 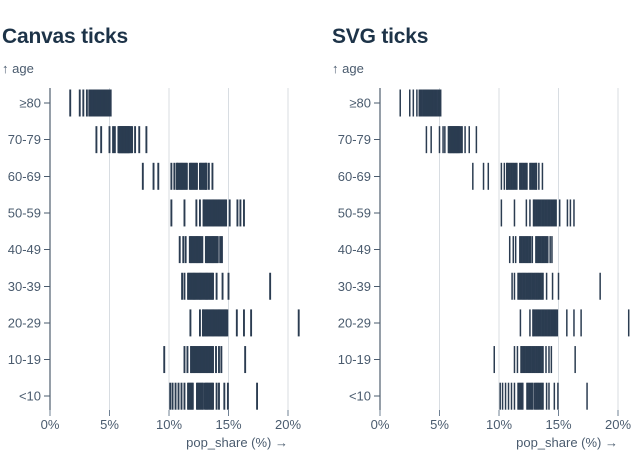 I want to click on panel-title-svg: SVG ticks, so click(x=380, y=36).